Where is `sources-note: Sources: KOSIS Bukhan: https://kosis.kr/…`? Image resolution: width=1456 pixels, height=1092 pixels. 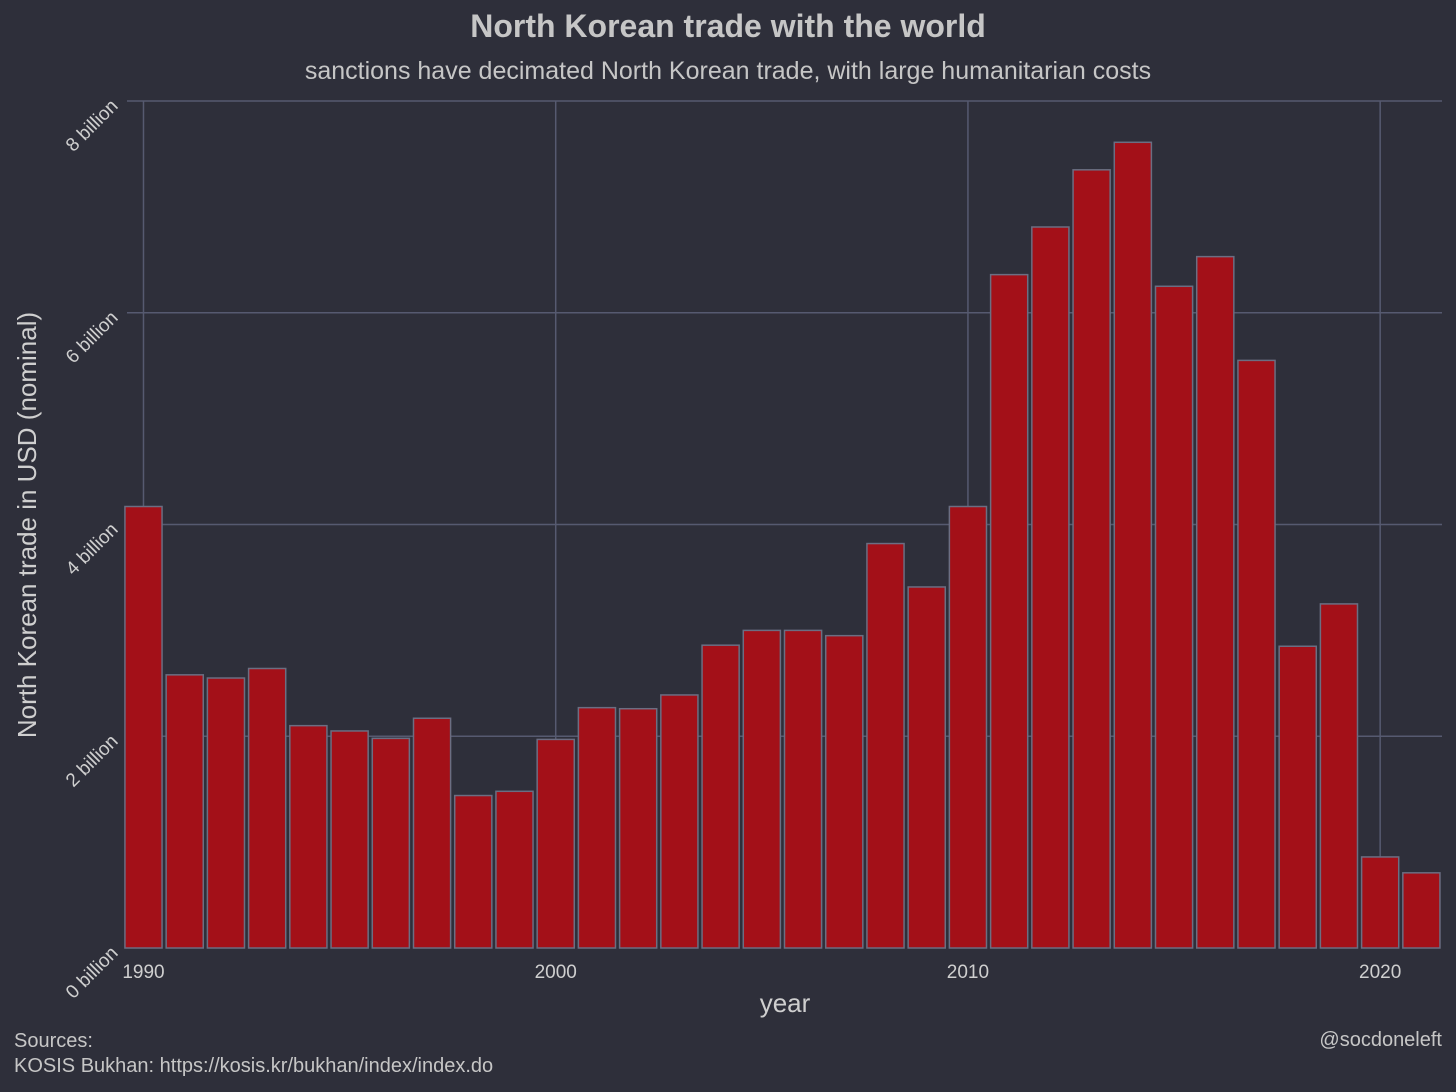
sources-note: Sources: KOSIS Bukhan: https://kosis.kr/… is located at coordinates (253, 1054).